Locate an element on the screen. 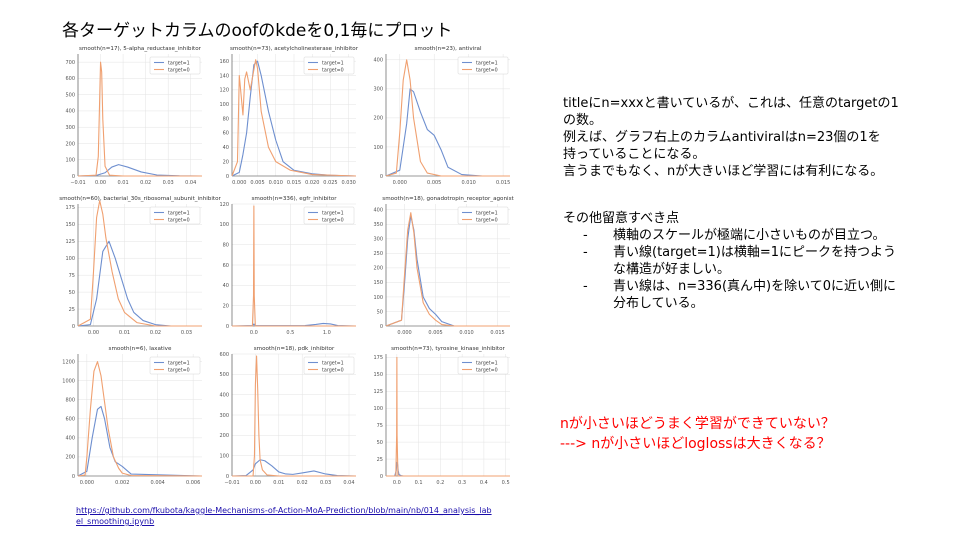 This screenshot has width=960, height=540. y-tick-label: 1200 is located at coordinates (68, 362).